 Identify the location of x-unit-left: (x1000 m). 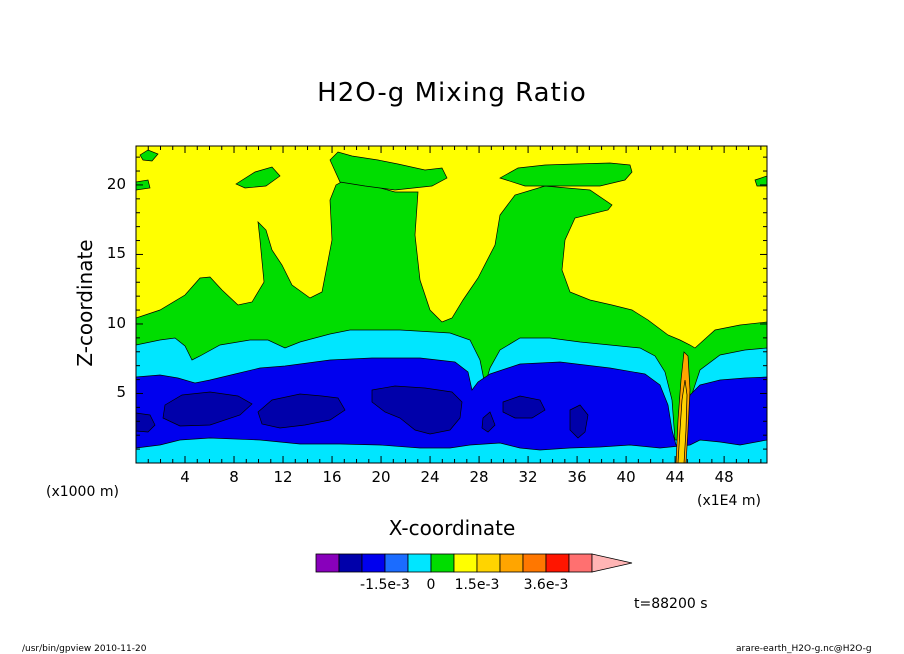
(82, 492).